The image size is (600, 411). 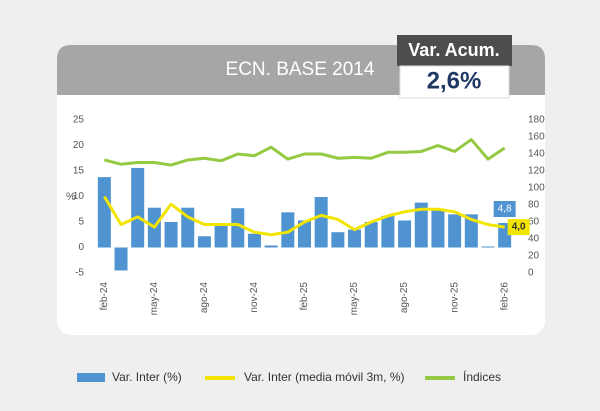 I want to click on y-tick-label: 0, so click(x=81, y=247).